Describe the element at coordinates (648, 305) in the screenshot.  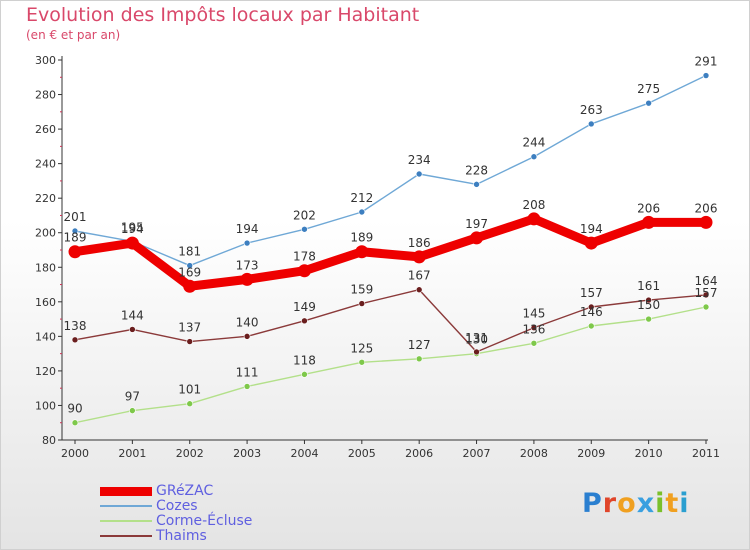
I see `data-label-corme-cluse: 150` at that location.